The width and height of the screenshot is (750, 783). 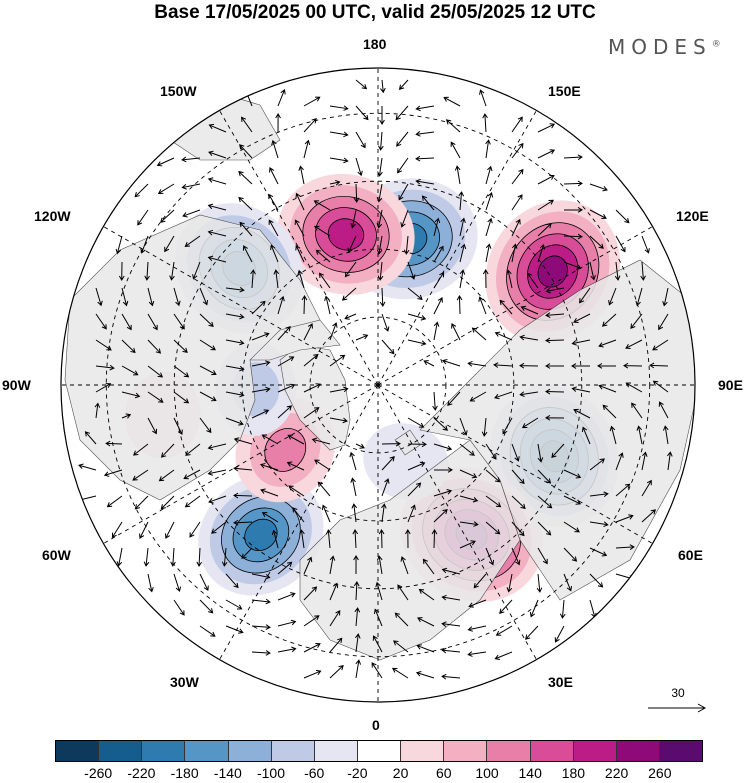 I want to click on colorbar-tick-label: -100, so click(x=271, y=773).